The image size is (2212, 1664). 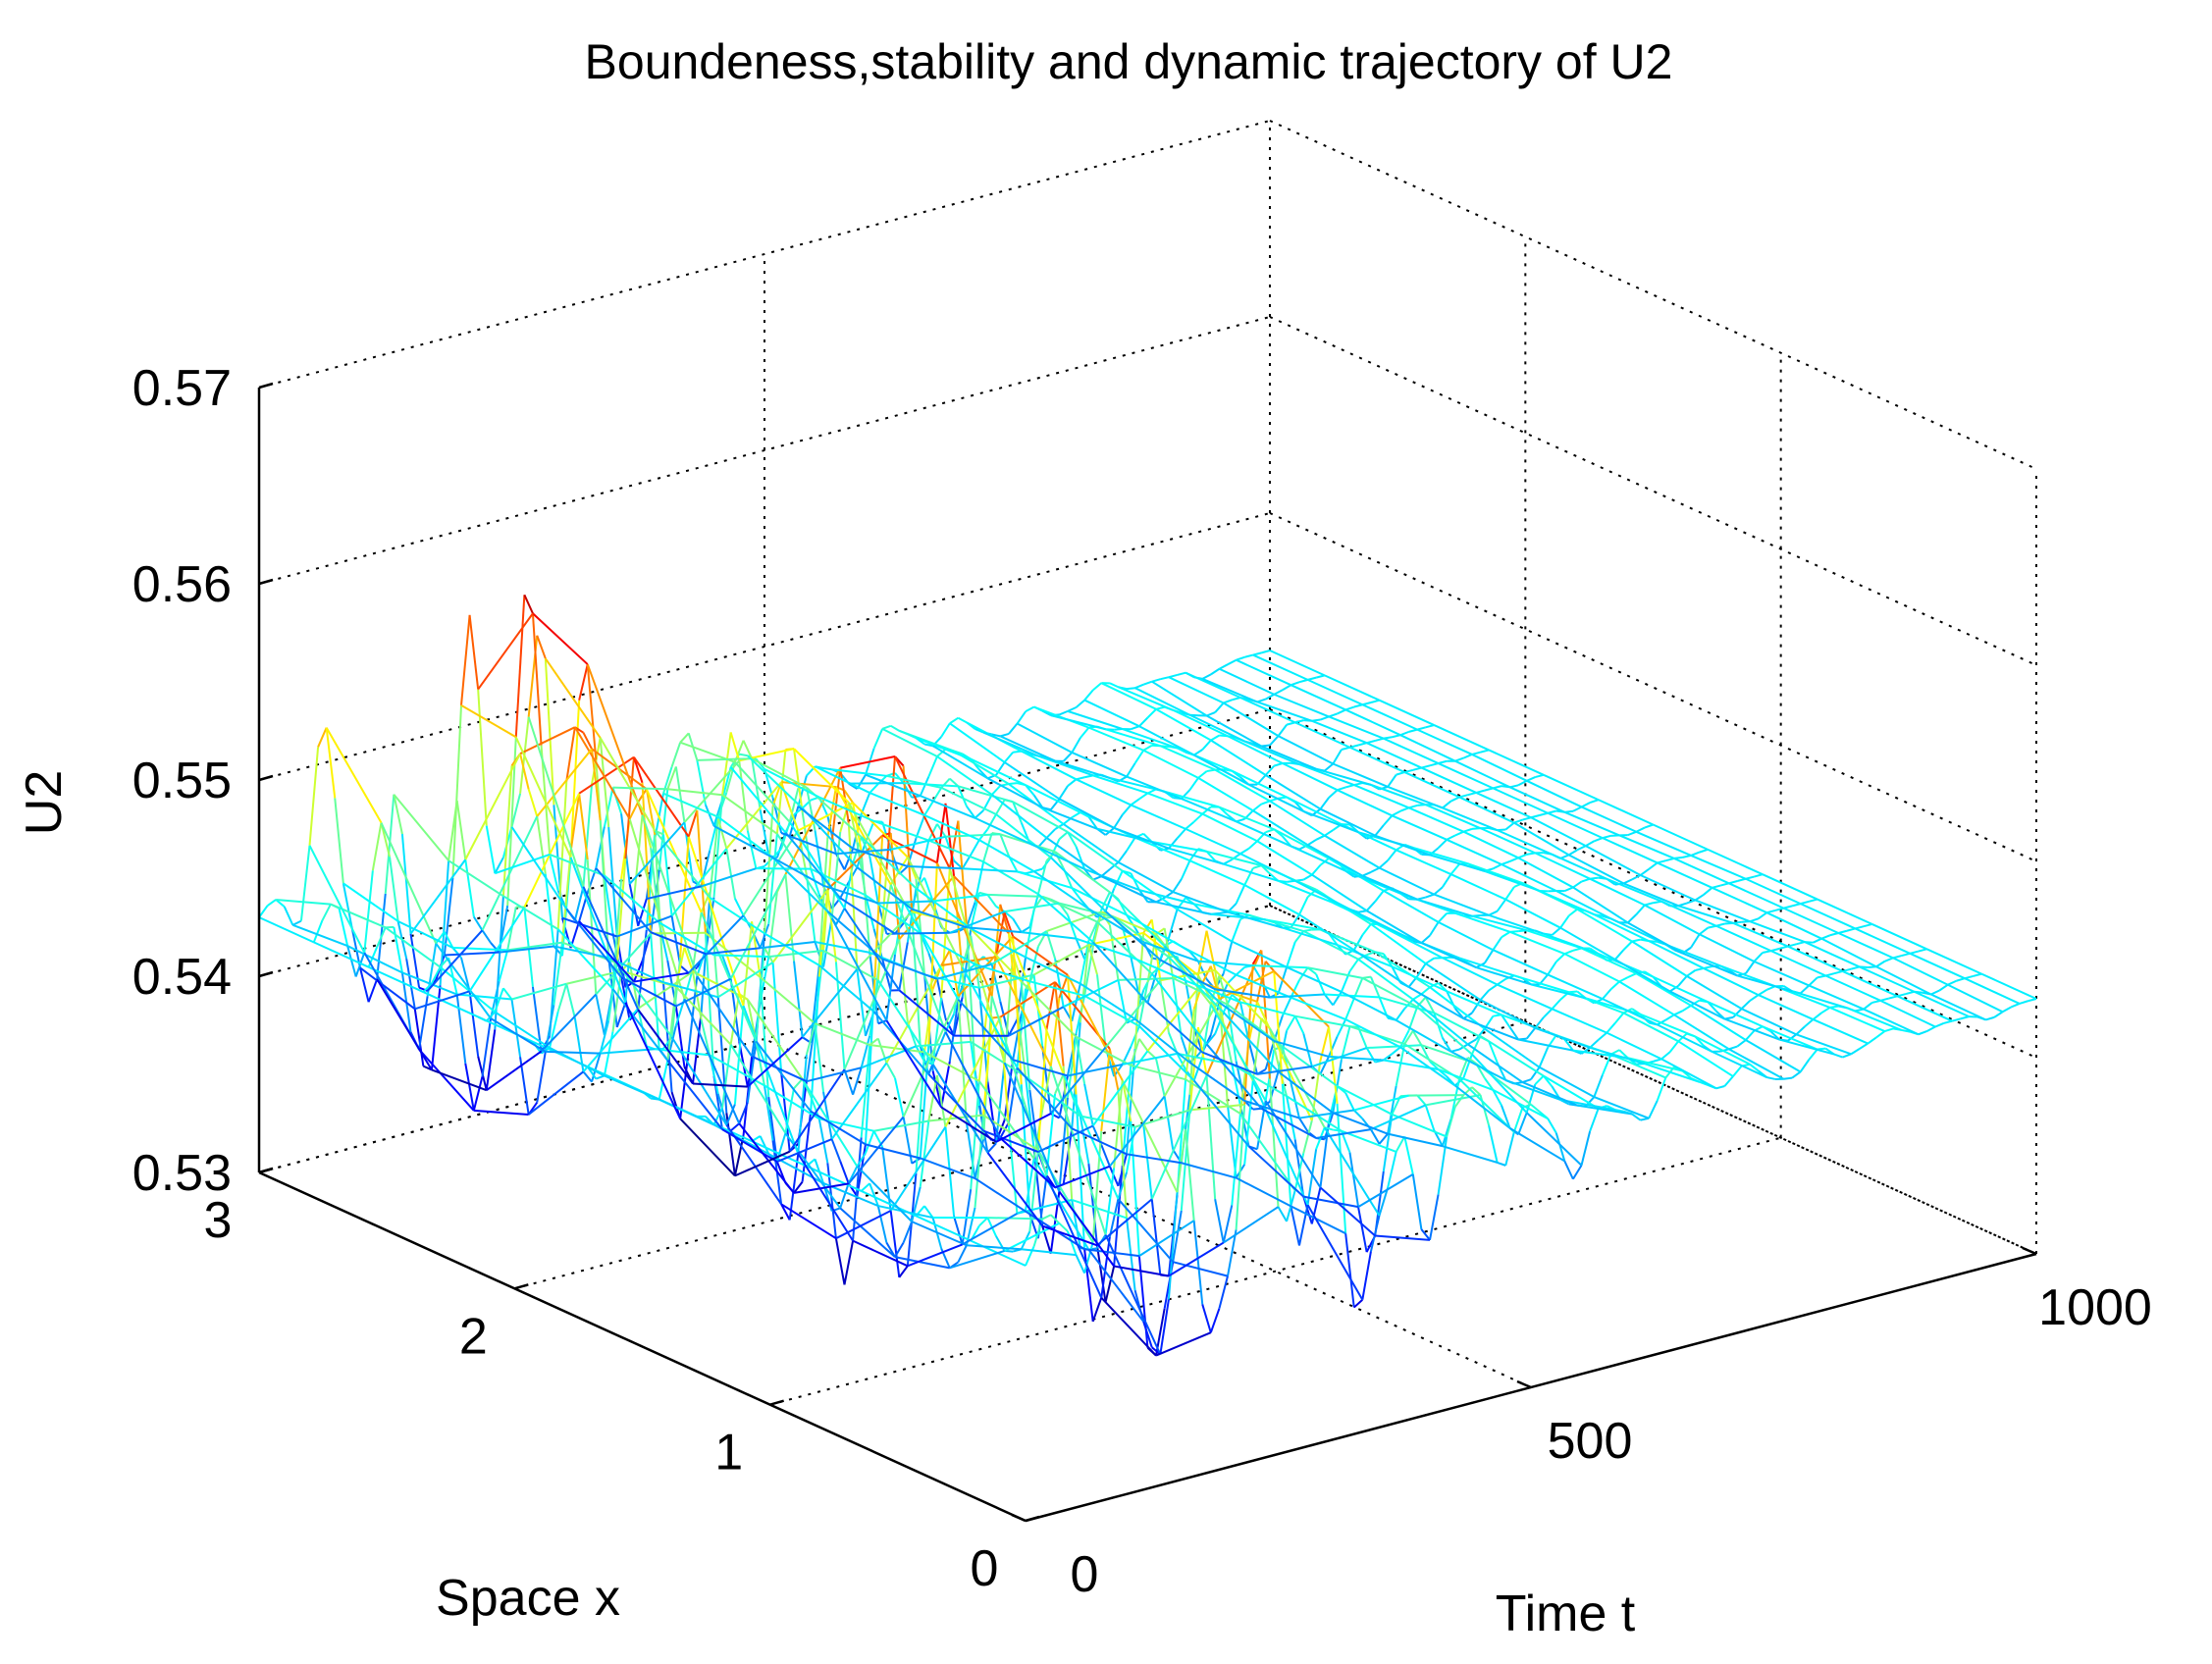 I want to click on grid-line, so click(x=764, y=646).